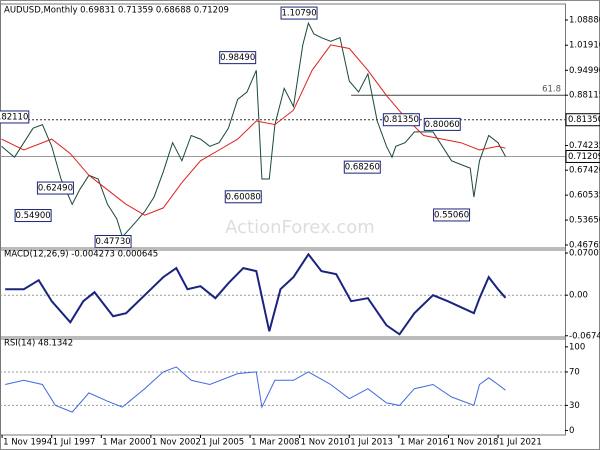 This screenshot has height=450, width=600. Describe the element at coordinates (275, 443) in the screenshot. I see `x-tick-label: 1 Mar 2008` at that location.